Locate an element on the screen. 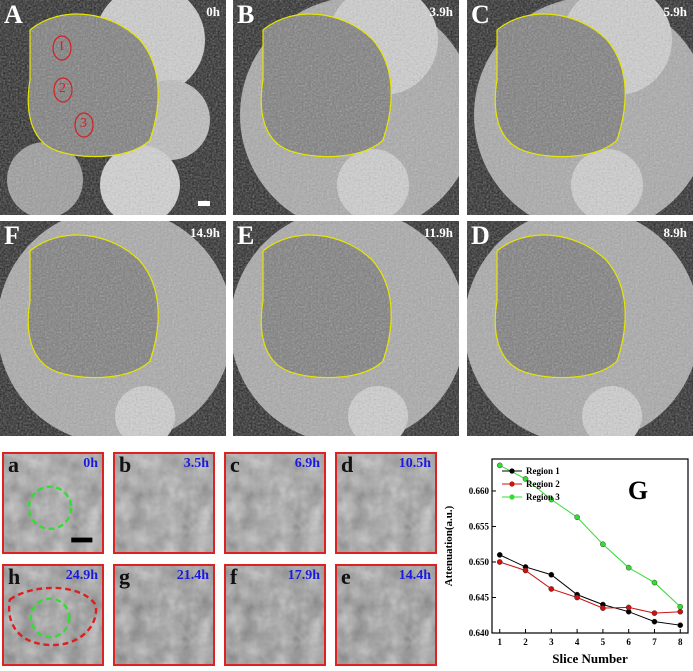 The width and height of the screenshot is (693, 671). panel-D: D 8.9h is located at coordinates (580, 328).